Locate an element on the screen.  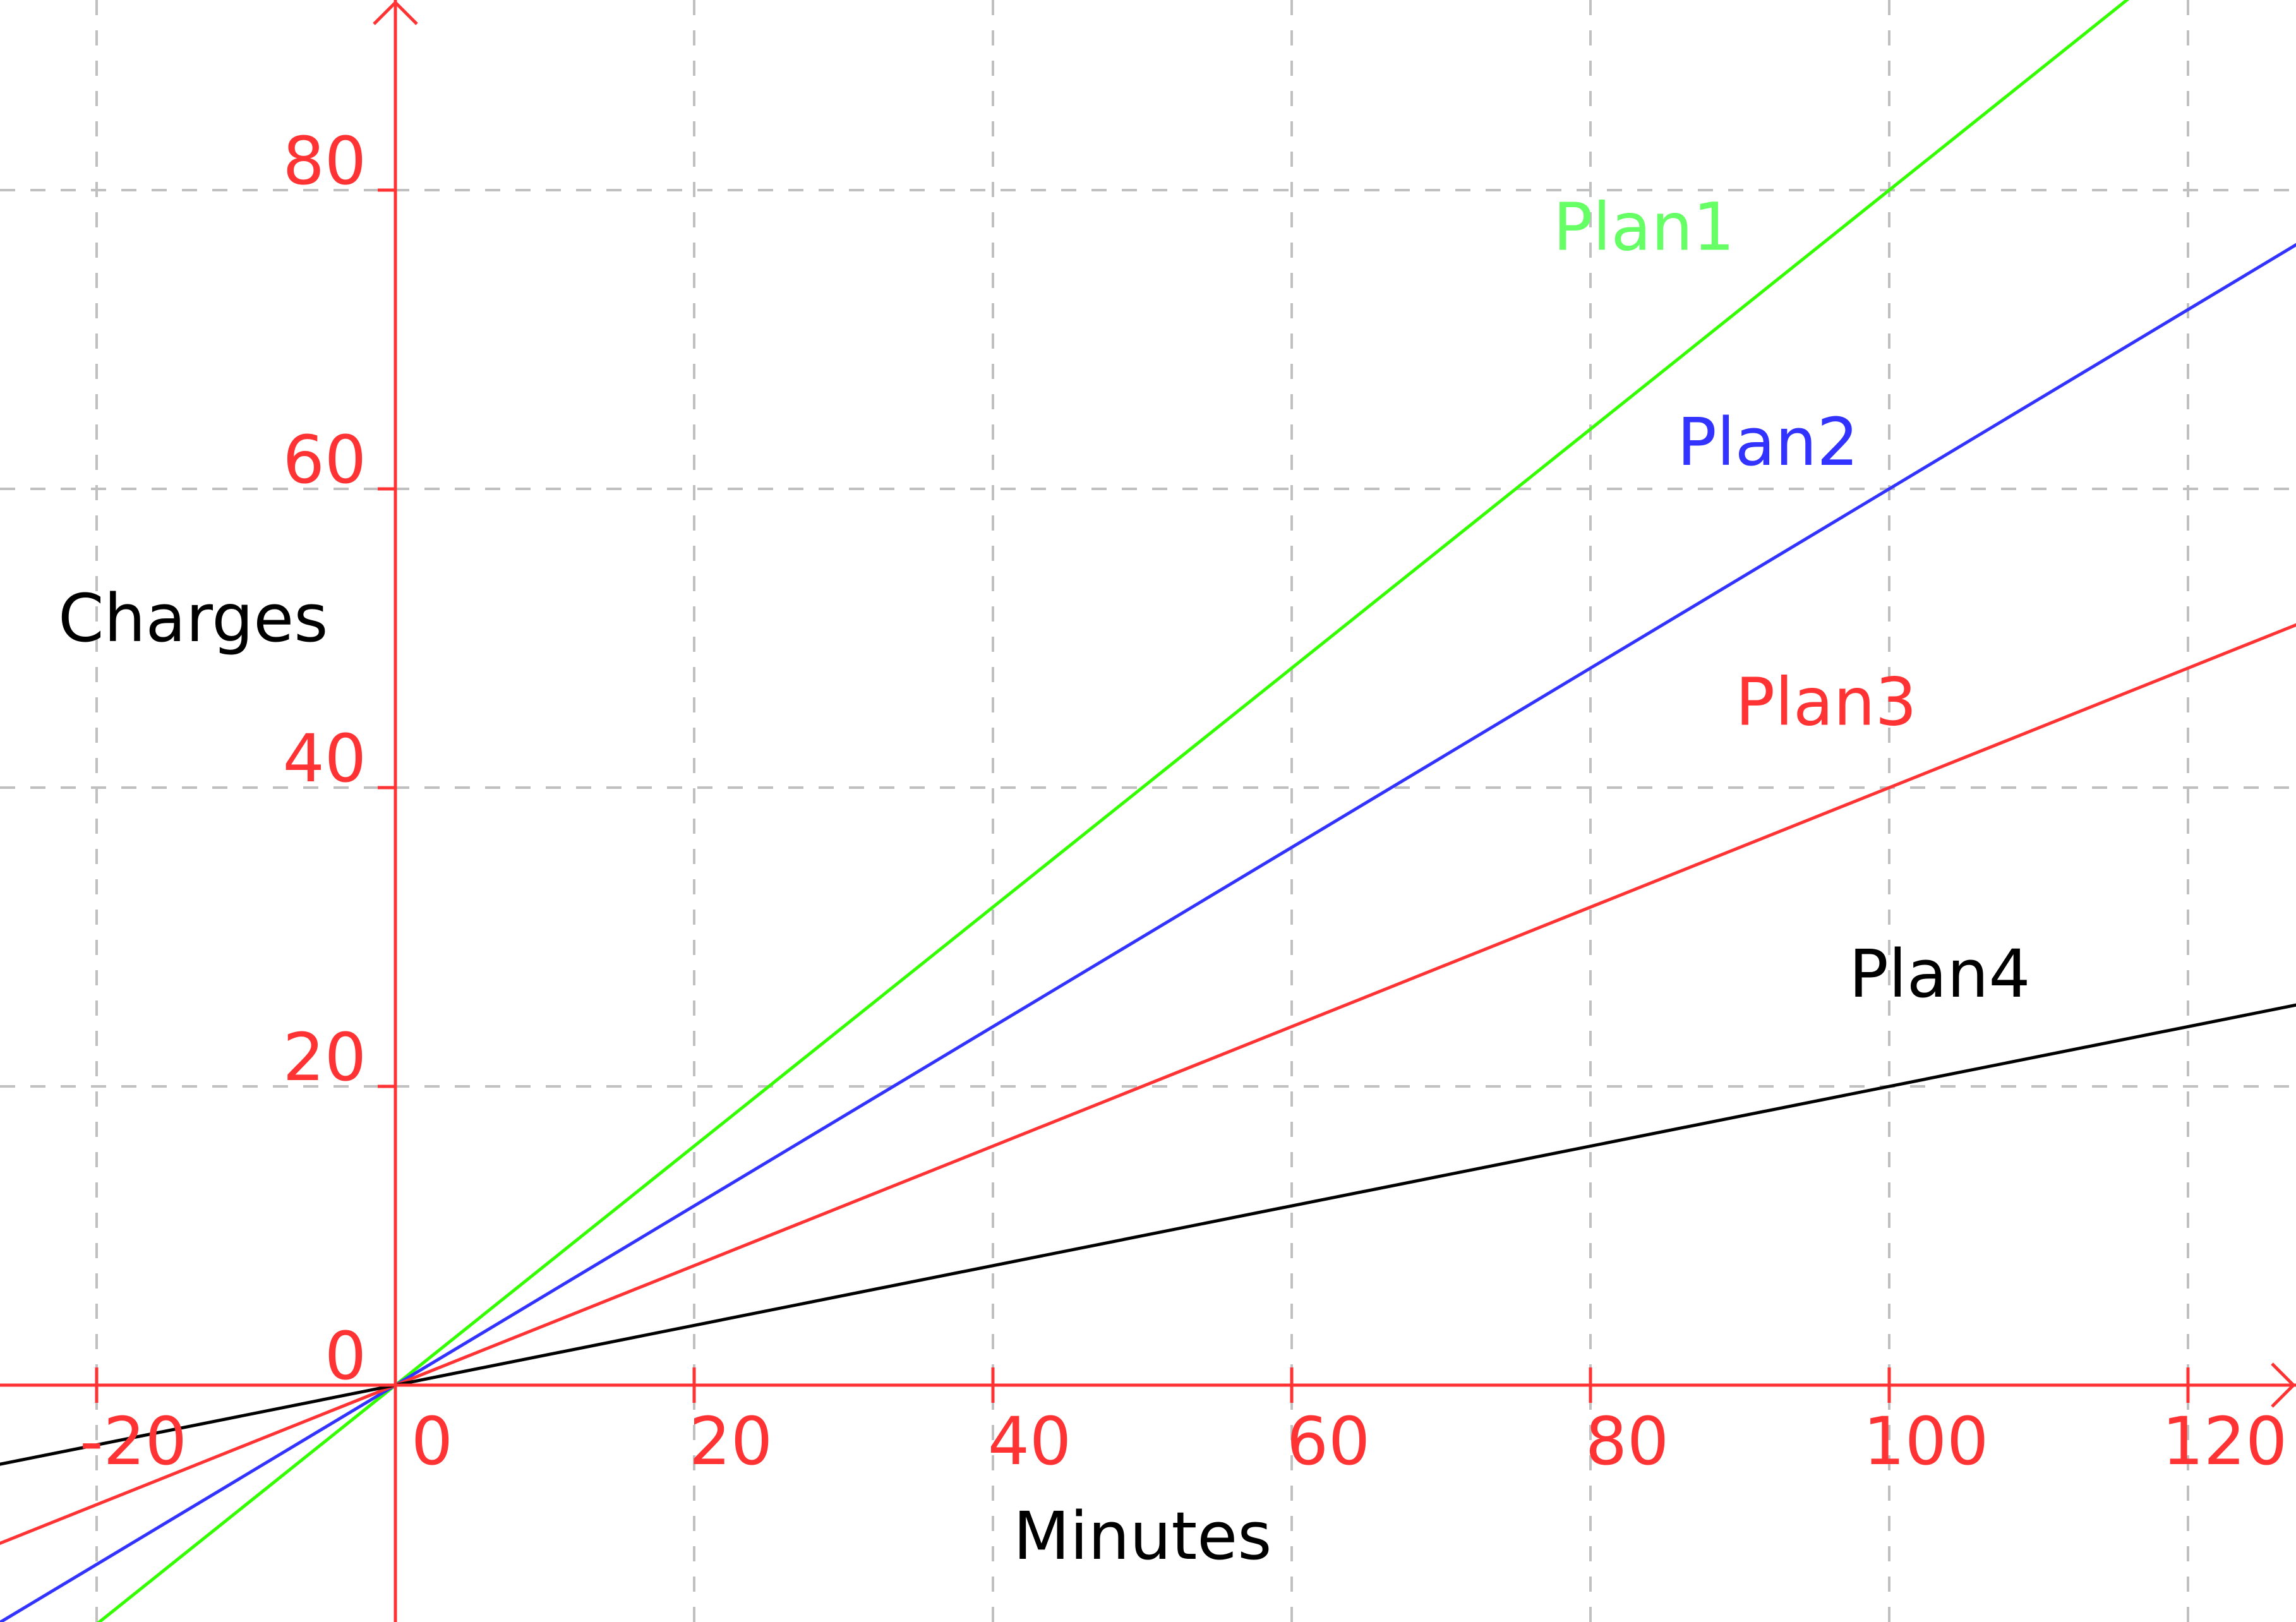
x-tick-label: 80 is located at coordinates (1627, 1442).